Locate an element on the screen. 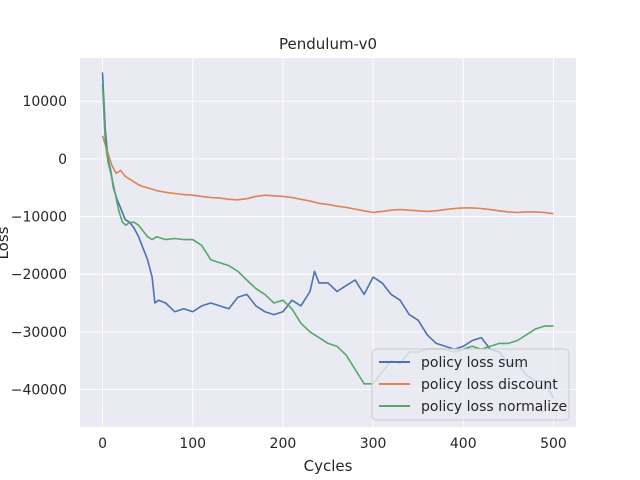  y-tick-label: −30000 is located at coordinates (39, 333).